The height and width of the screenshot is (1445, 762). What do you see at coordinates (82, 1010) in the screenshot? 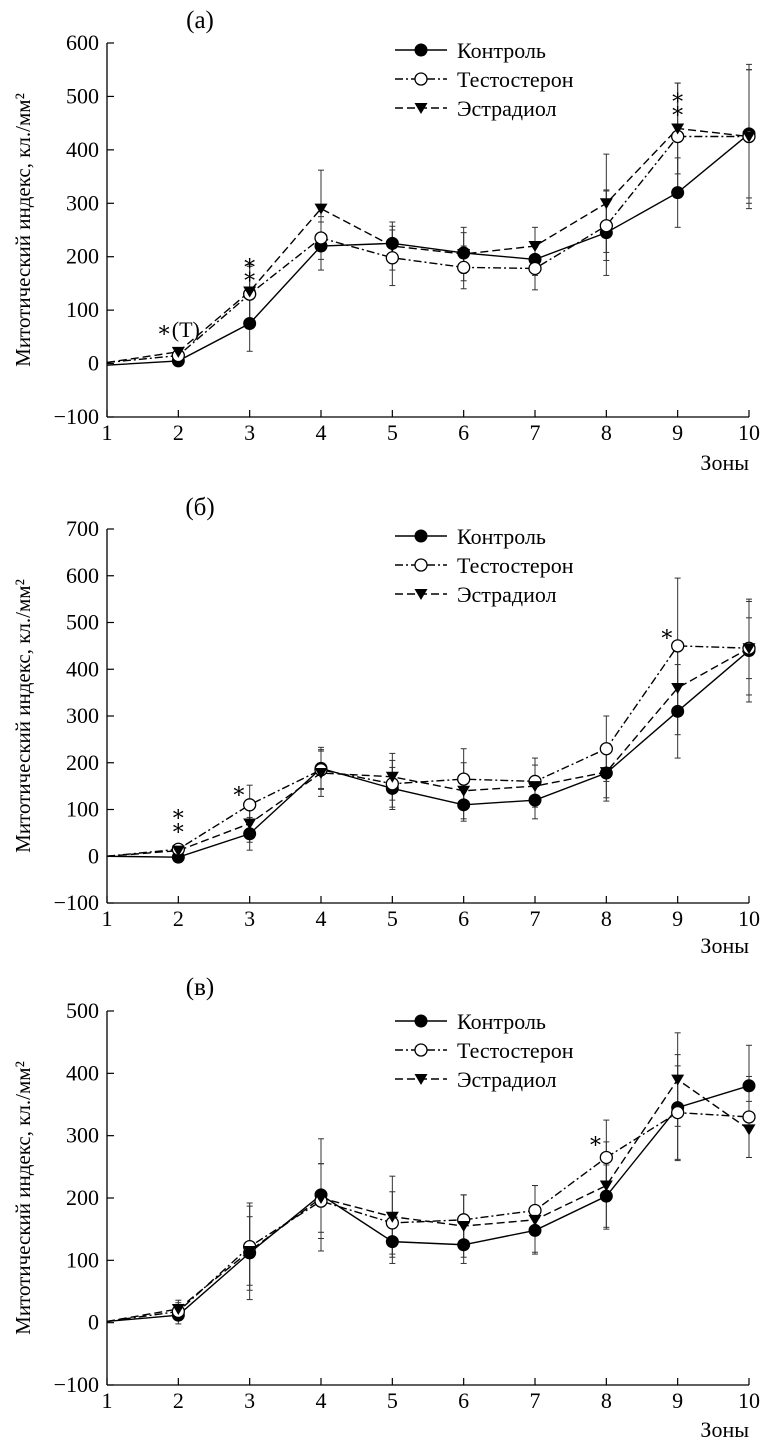
I see `chart-c-y-tick-label: 500` at bounding box center [82, 1010].